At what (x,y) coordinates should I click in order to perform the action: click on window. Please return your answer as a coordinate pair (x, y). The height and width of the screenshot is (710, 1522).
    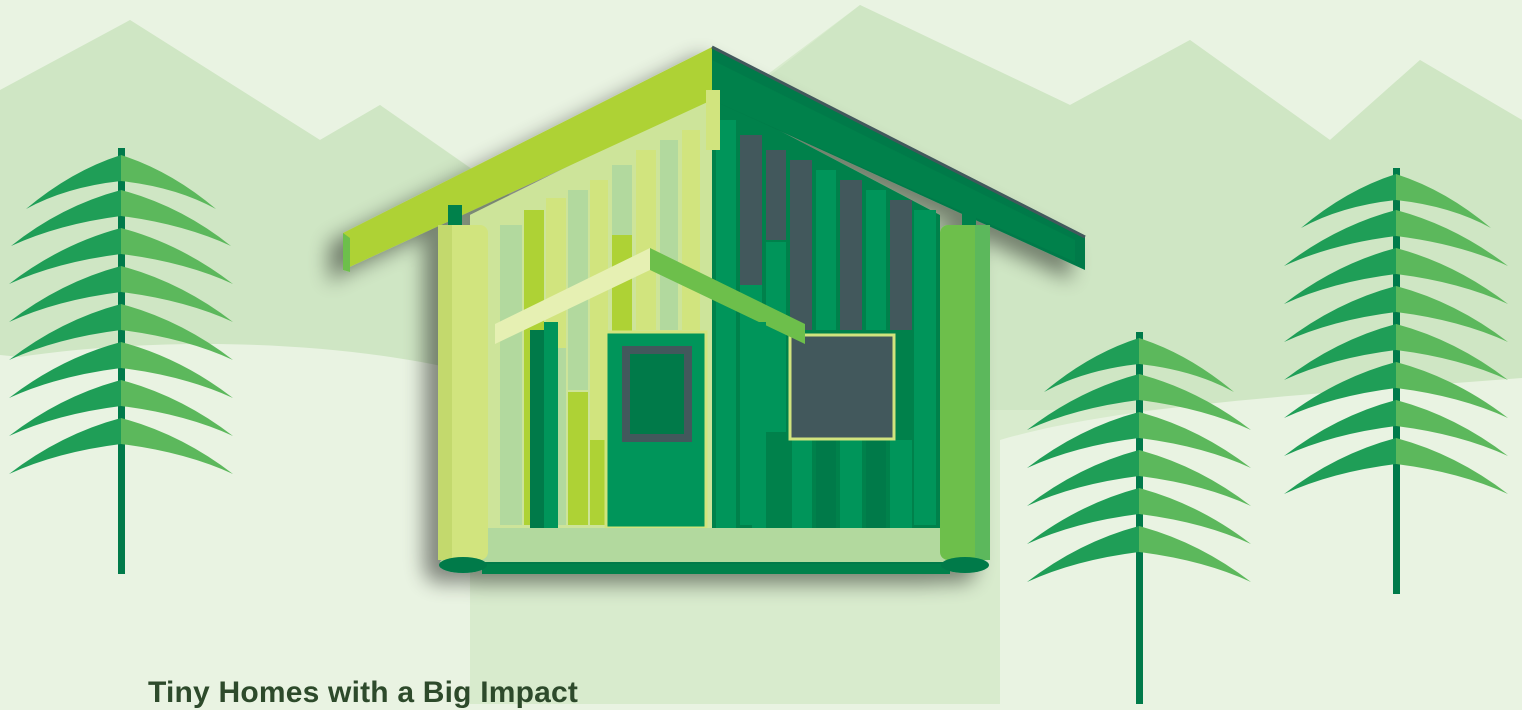
    Looking at the image, I should click on (842, 387).